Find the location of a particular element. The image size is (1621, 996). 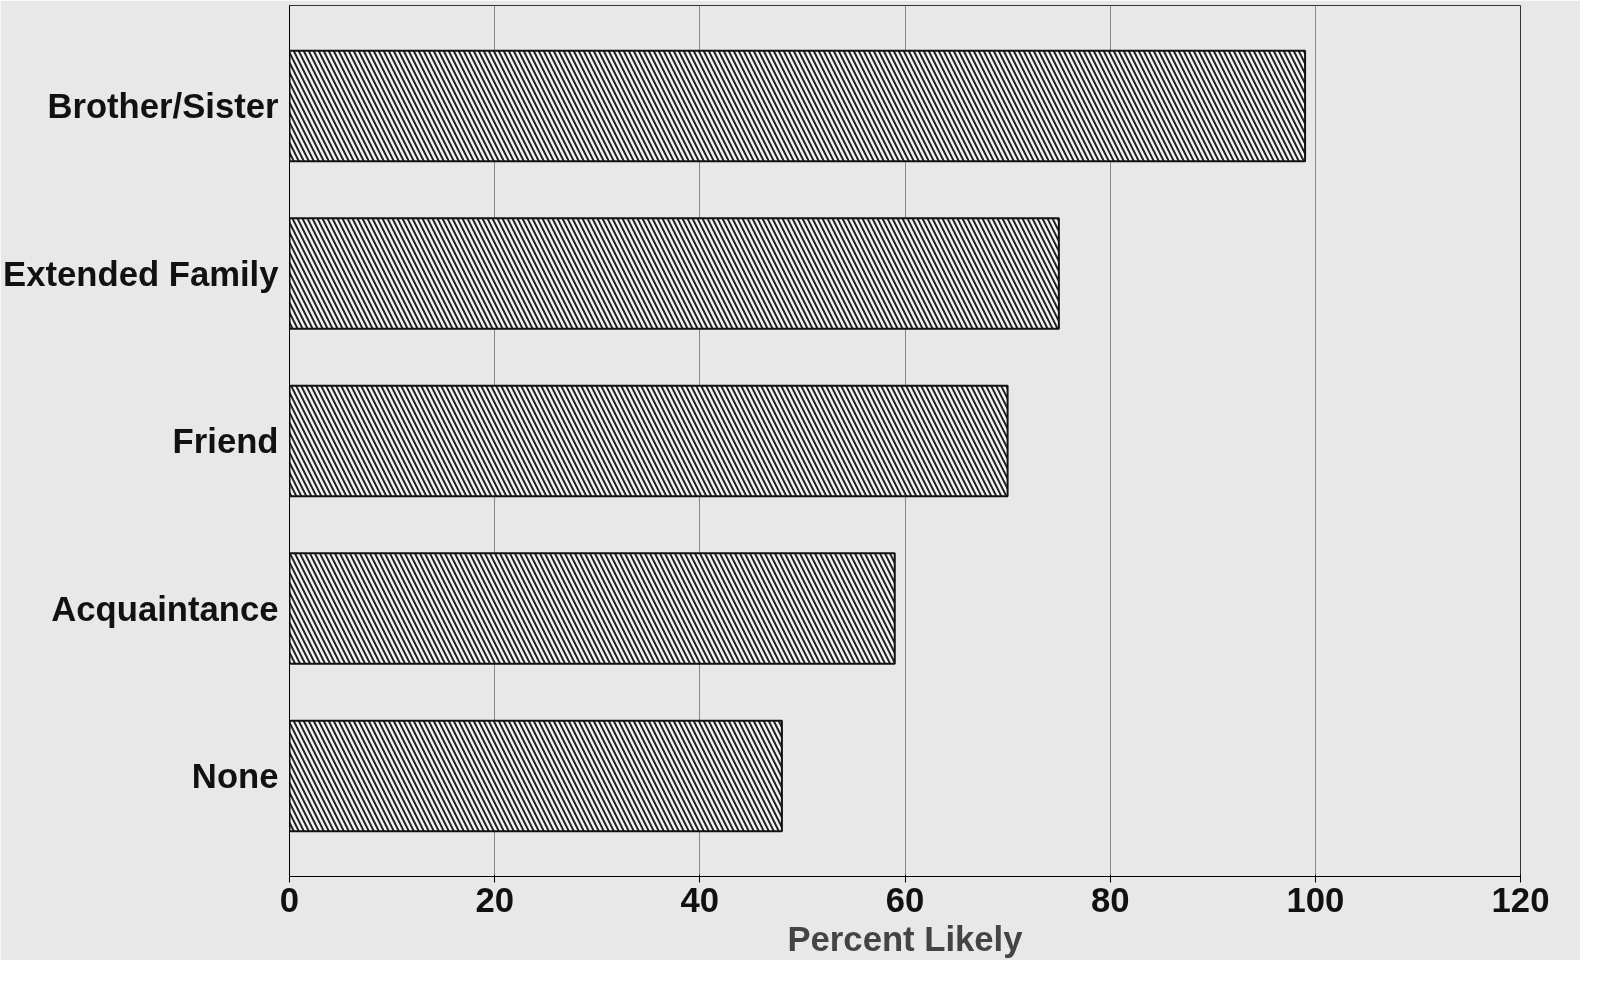

x-tick-label: 0 is located at coordinates (289, 899).